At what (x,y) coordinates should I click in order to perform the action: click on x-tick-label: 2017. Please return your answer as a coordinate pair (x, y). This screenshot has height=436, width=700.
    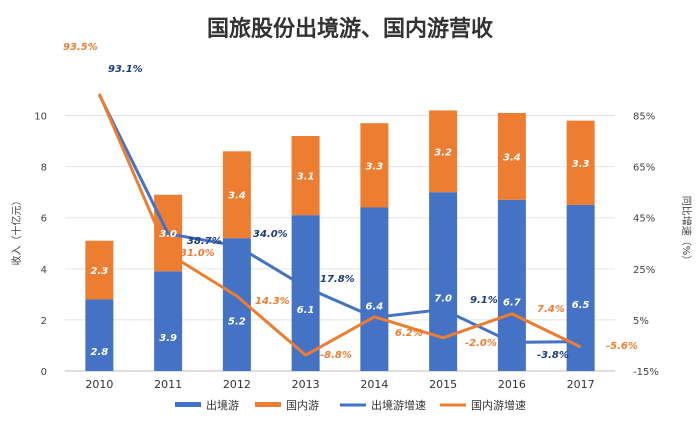
    Looking at the image, I should click on (581, 384).